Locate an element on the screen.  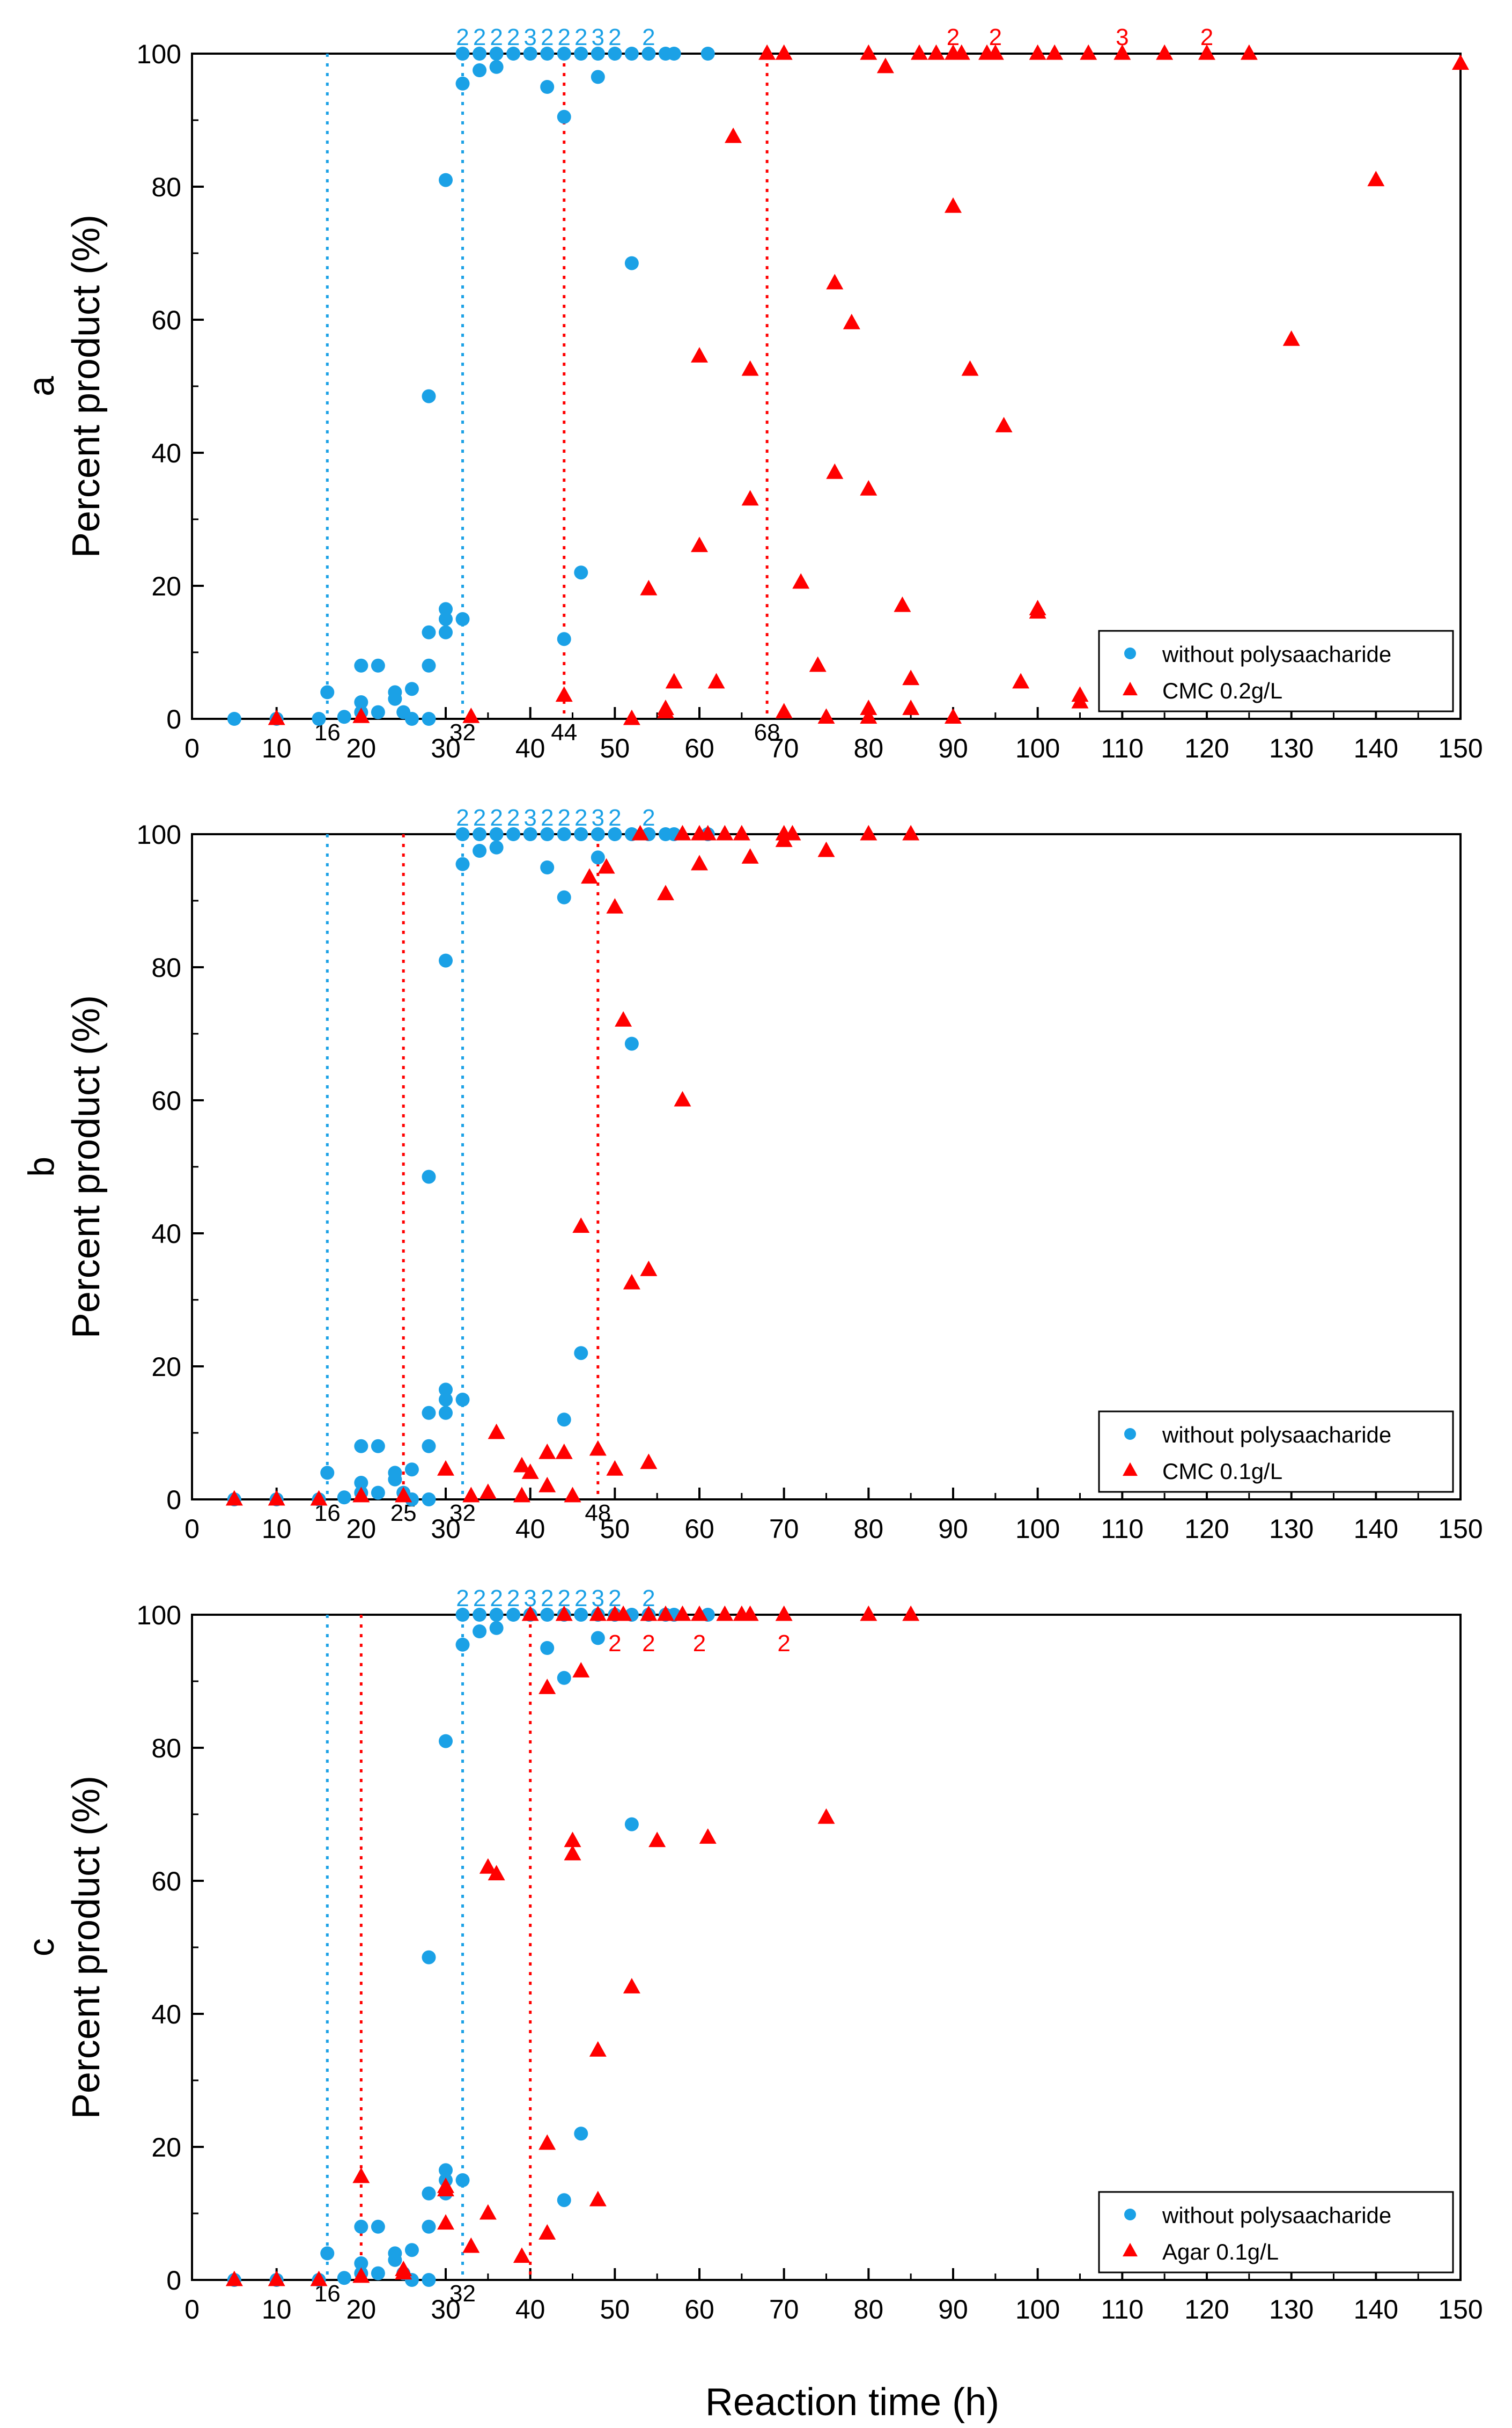
legend-label: CMC 0.2g/L is located at coordinates (1222, 690).